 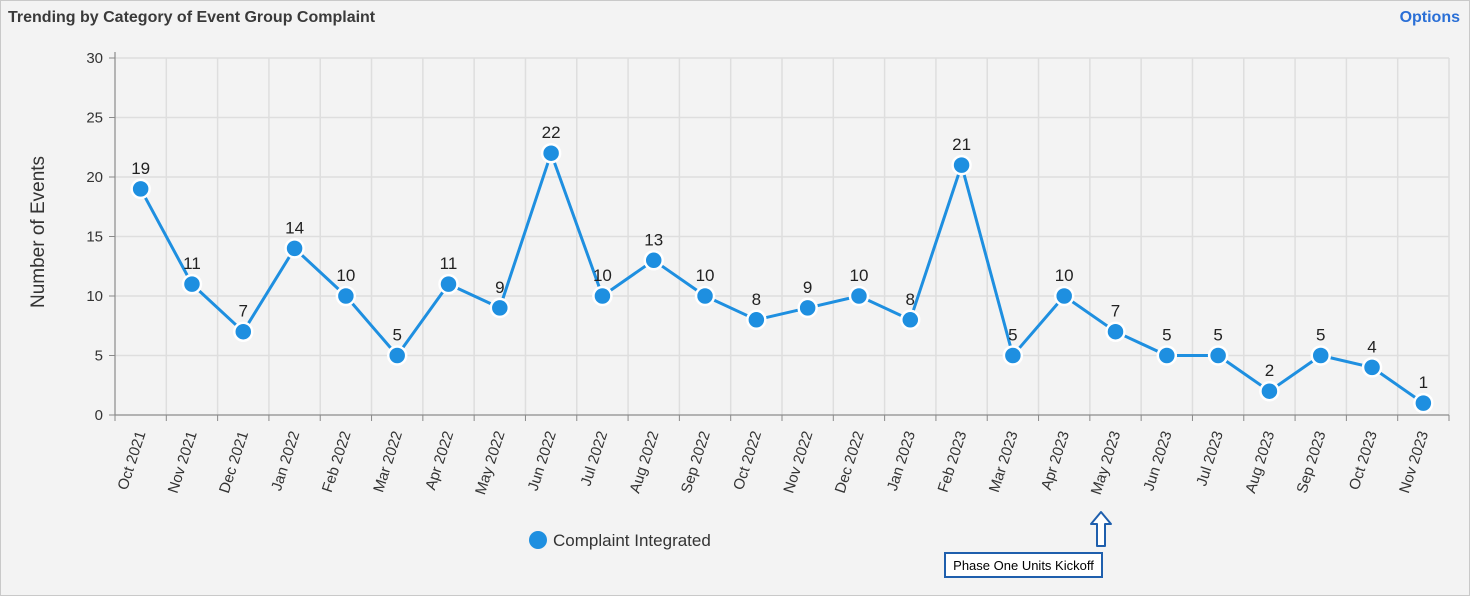 I want to click on x-tick-label: Aug 2023, so click(x=1260, y=462).